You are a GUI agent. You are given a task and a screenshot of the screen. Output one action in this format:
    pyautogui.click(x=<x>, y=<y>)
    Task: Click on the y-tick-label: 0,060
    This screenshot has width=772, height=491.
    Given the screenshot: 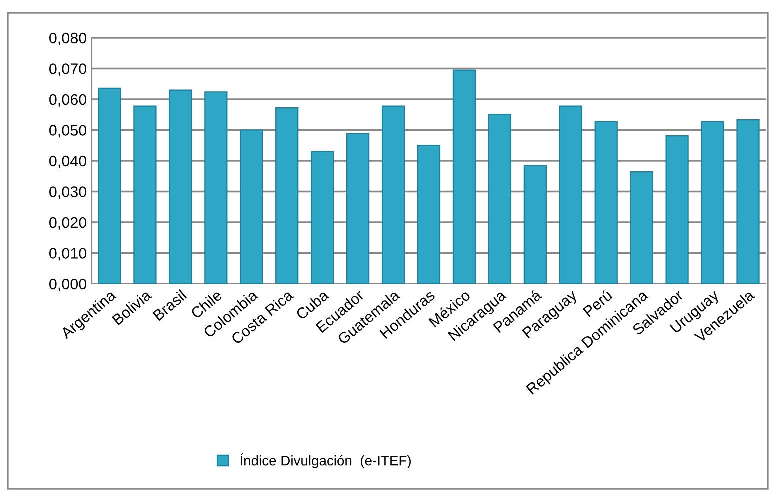 What is the action you would take?
    pyautogui.click(x=68, y=100)
    